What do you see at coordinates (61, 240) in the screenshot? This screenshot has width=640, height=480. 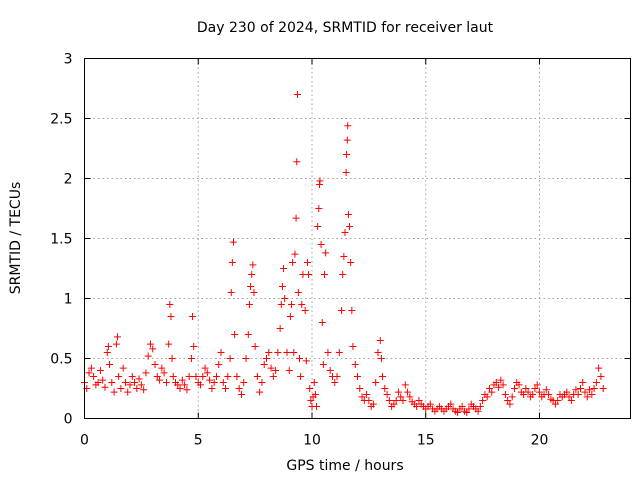 I see `y-tick-label: 1.5` at bounding box center [61, 240].